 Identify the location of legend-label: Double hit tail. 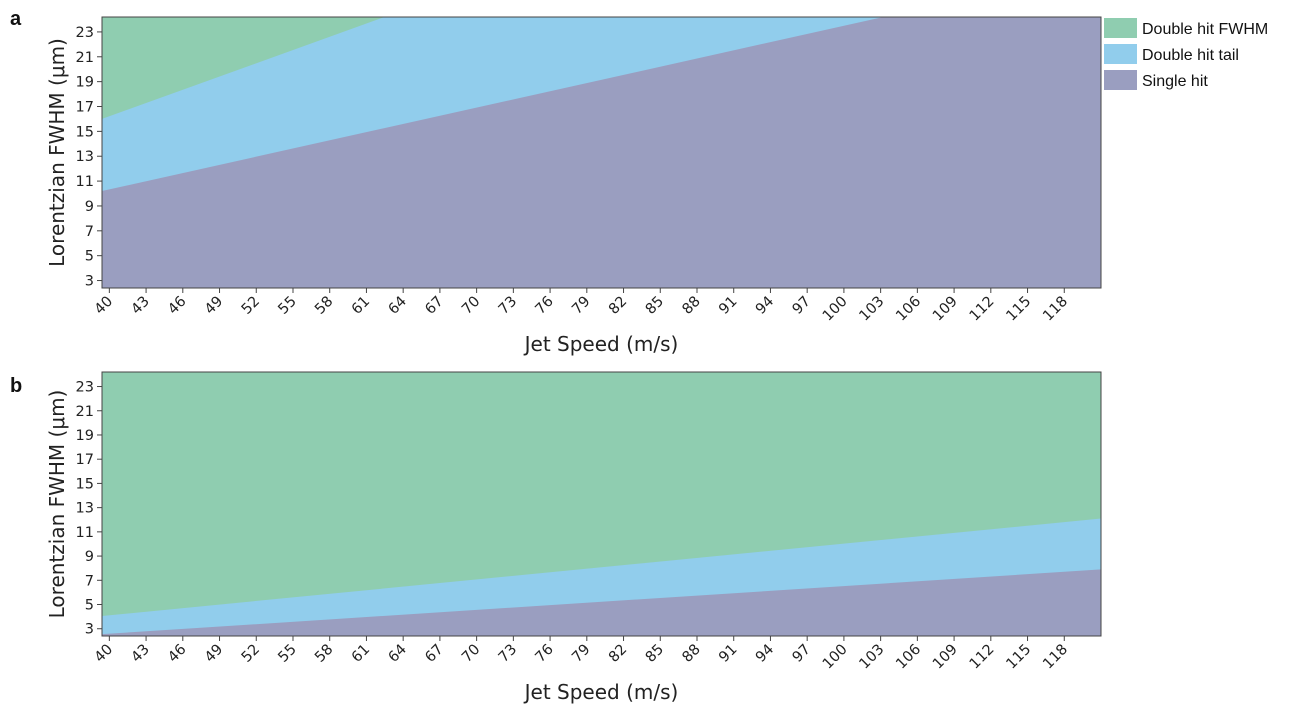
(1190, 55).